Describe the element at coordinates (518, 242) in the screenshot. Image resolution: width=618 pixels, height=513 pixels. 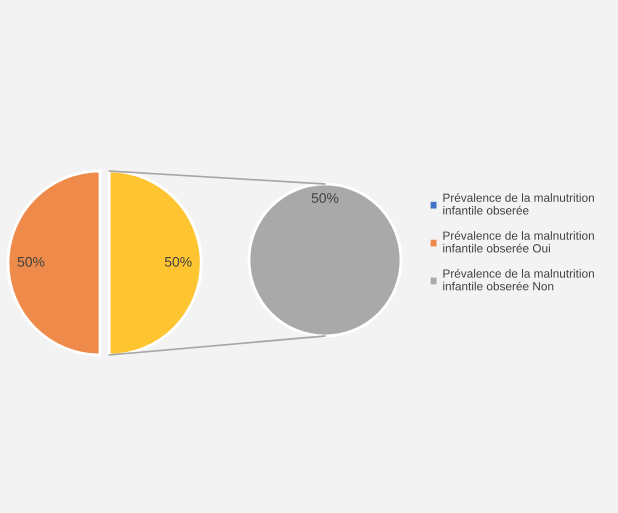
I see `legend-label: Prévalence de la malnutrition infantile obserée Oui` at that location.